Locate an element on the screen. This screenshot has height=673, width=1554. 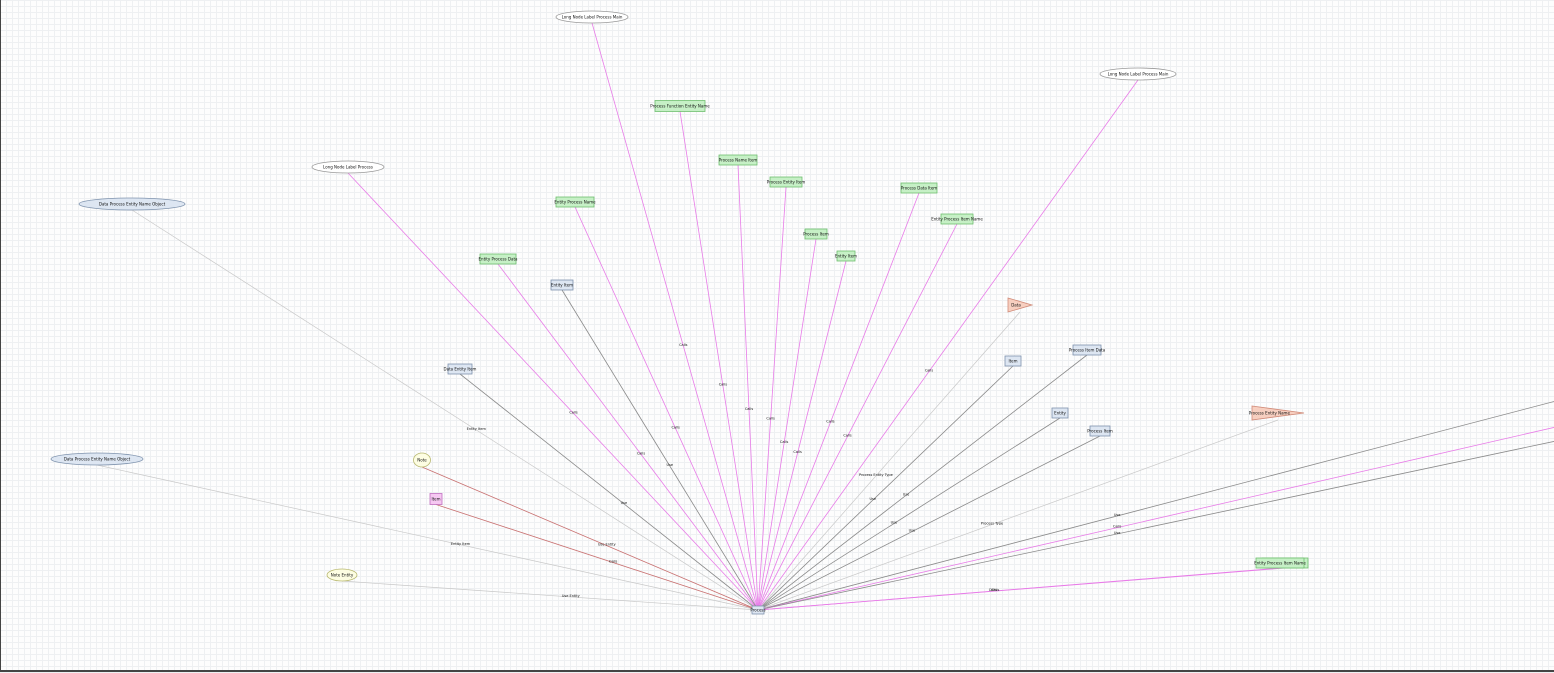
edge-offscreen-3-to-n0 is located at coordinates (1155, 526).